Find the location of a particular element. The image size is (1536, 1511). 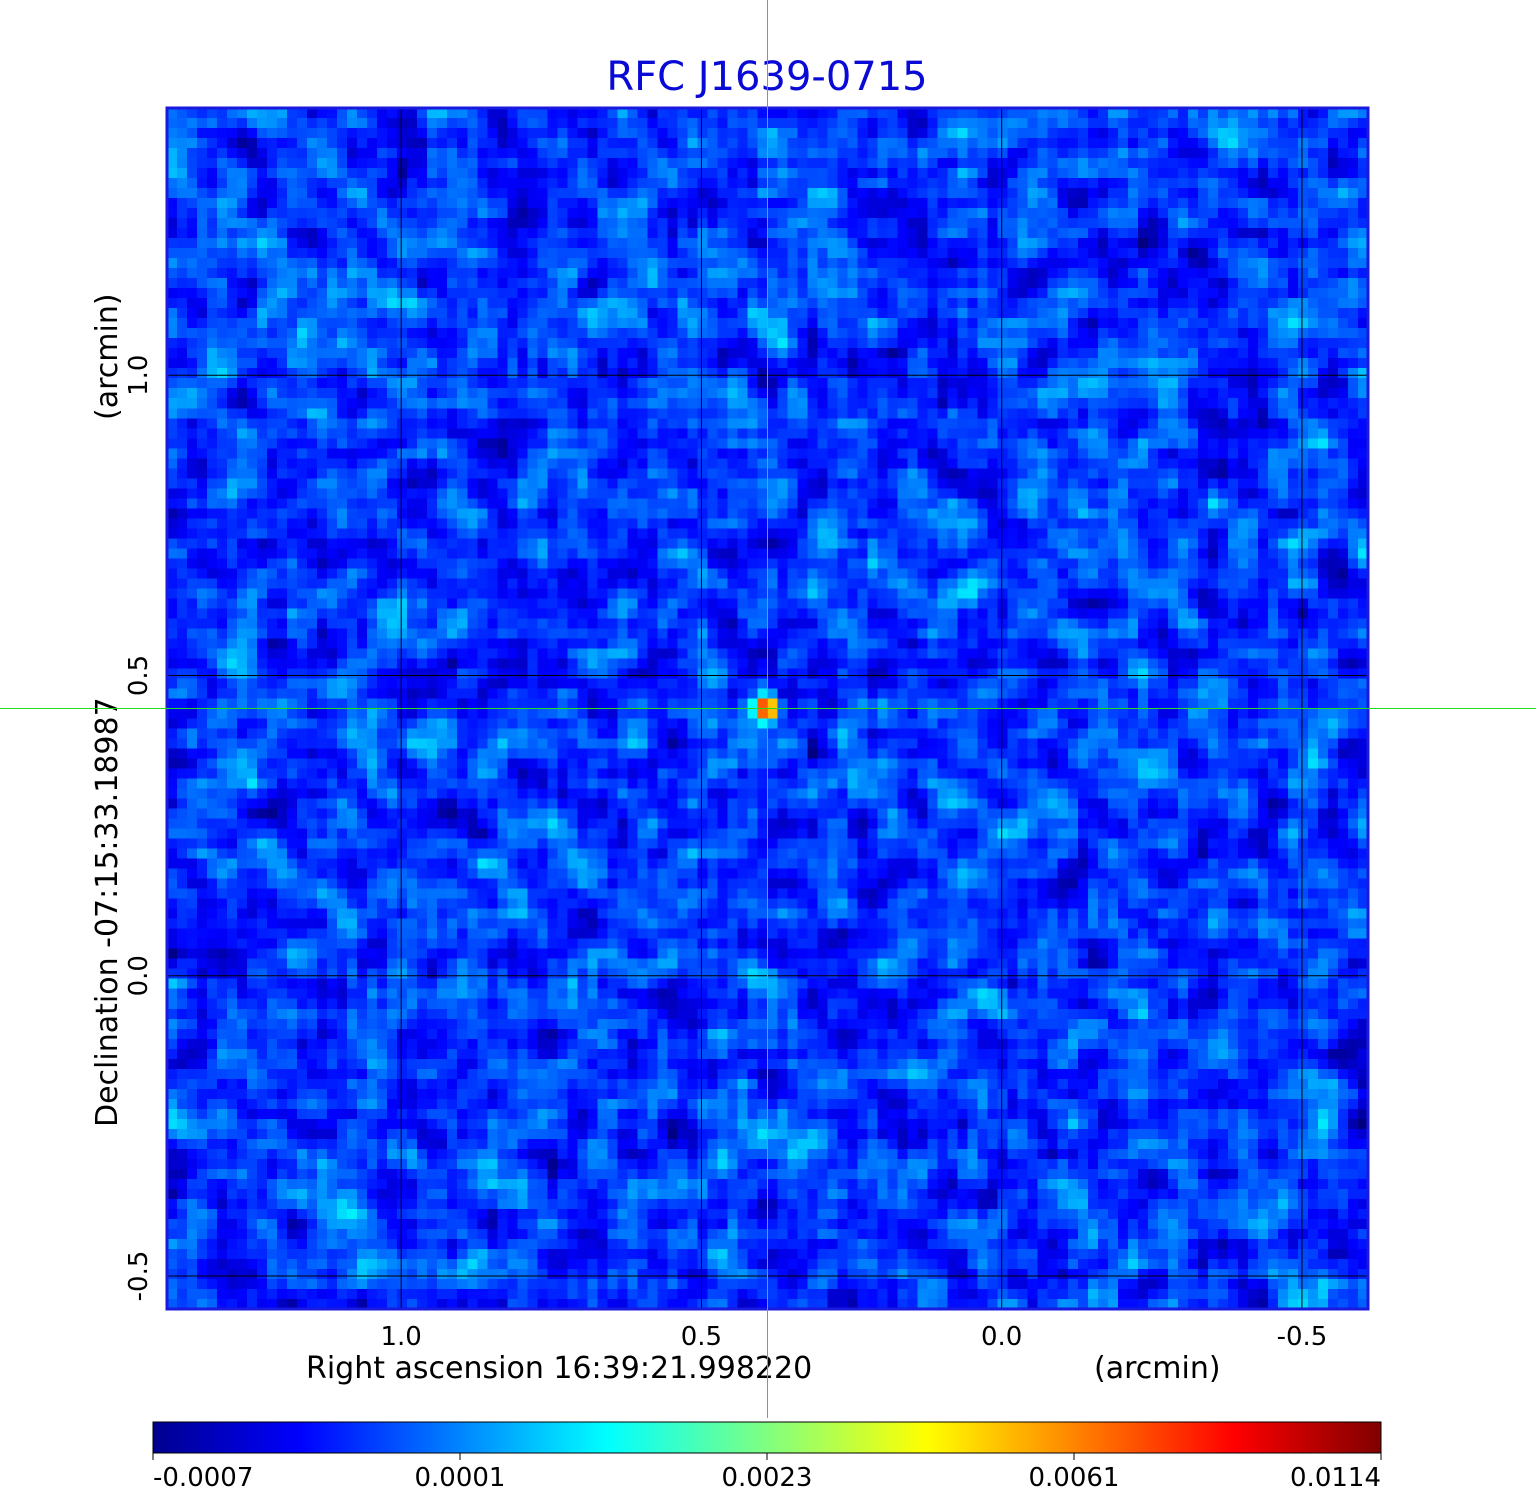

x-tick-label: 0.0 is located at coordinates (1001, 1337).